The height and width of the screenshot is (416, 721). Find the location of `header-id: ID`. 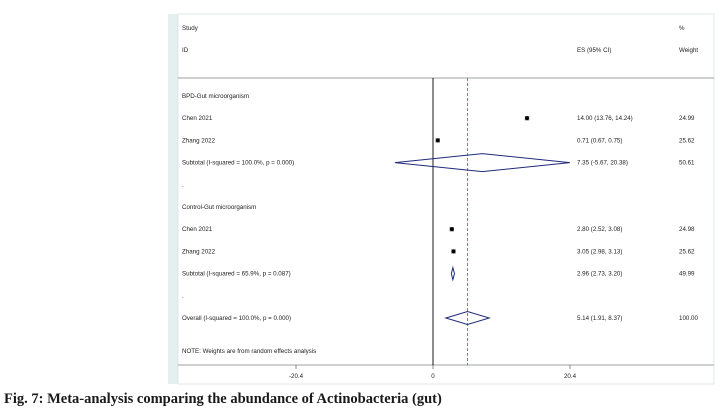

header-id: ID is located at coordinates (185, 50).